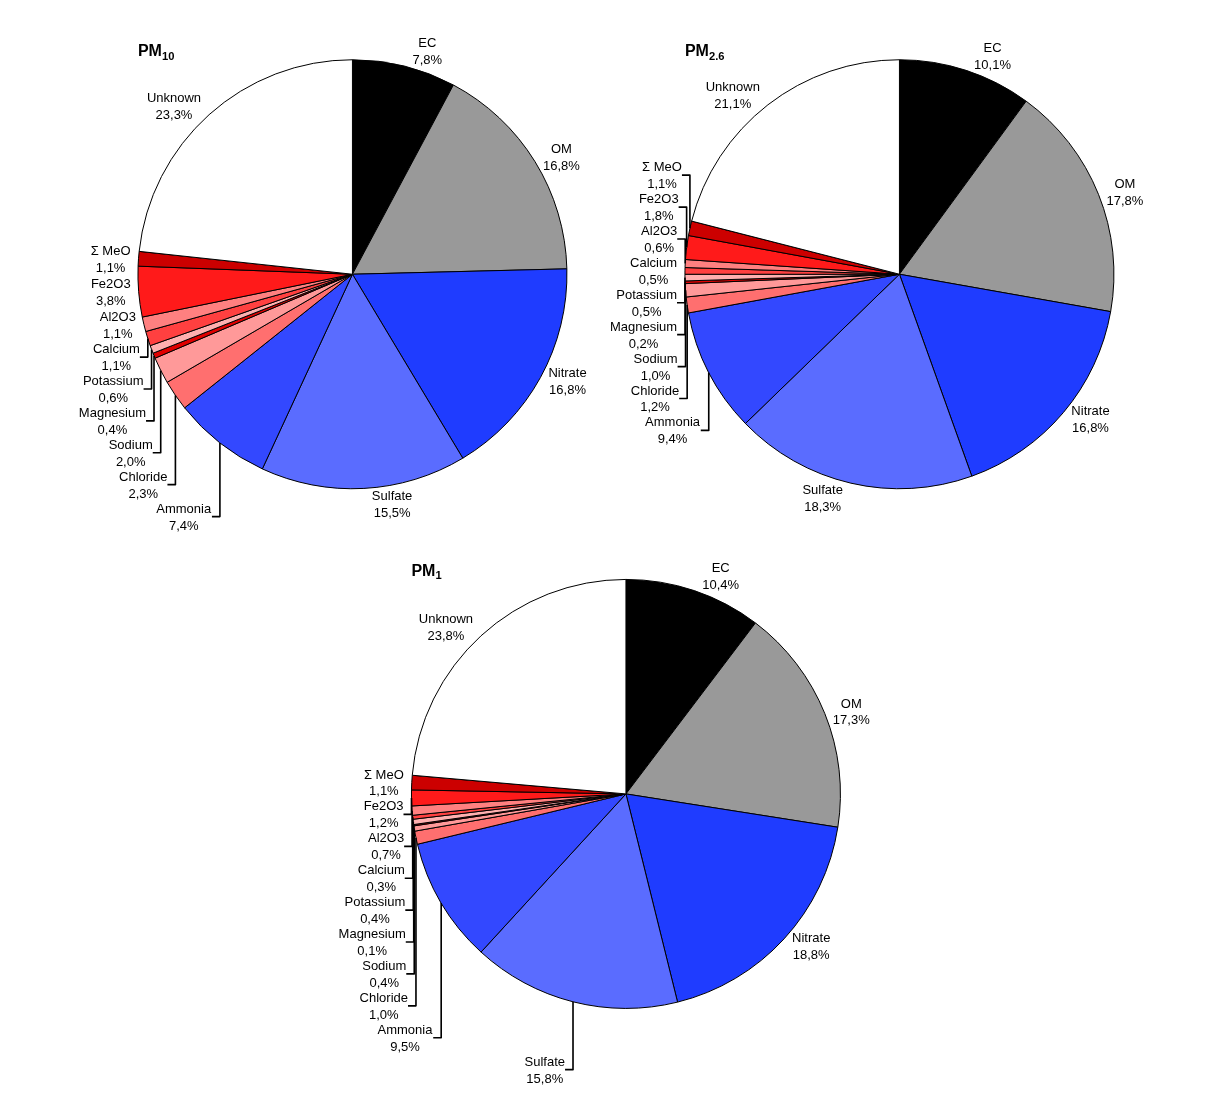 This screenshot has height=1100, width=1222. Describe the element at coordinates (851, 720) in the screenshot. I see `data-label: 17,3%` at that location.